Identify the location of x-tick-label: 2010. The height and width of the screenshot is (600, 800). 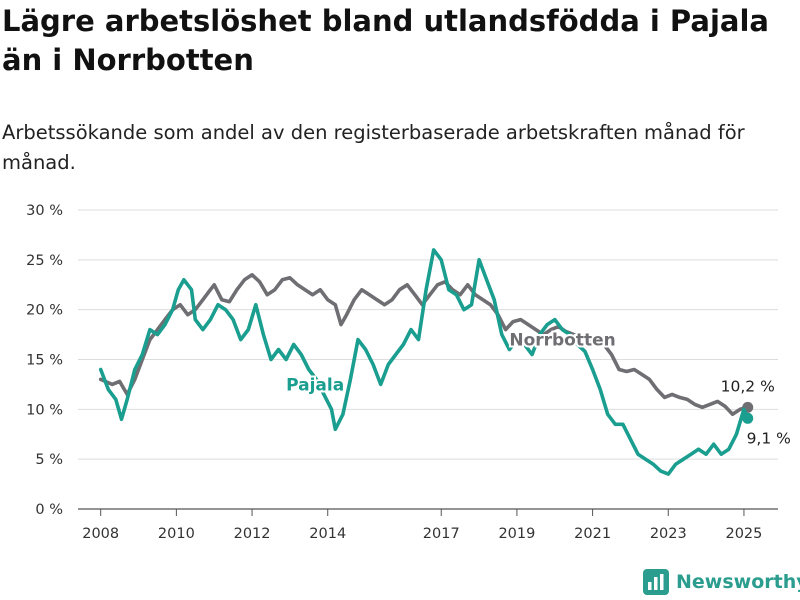
(176, 534).